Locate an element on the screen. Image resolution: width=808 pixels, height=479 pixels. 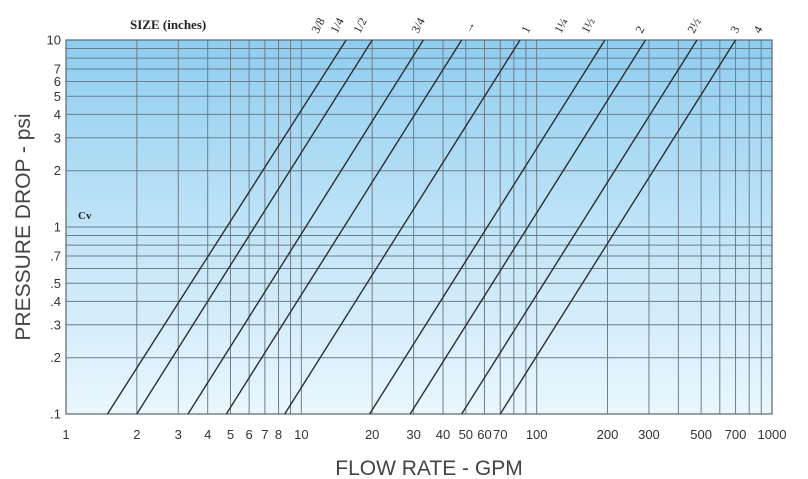
size-label: 3/8 is located at coordinates (318, 25).